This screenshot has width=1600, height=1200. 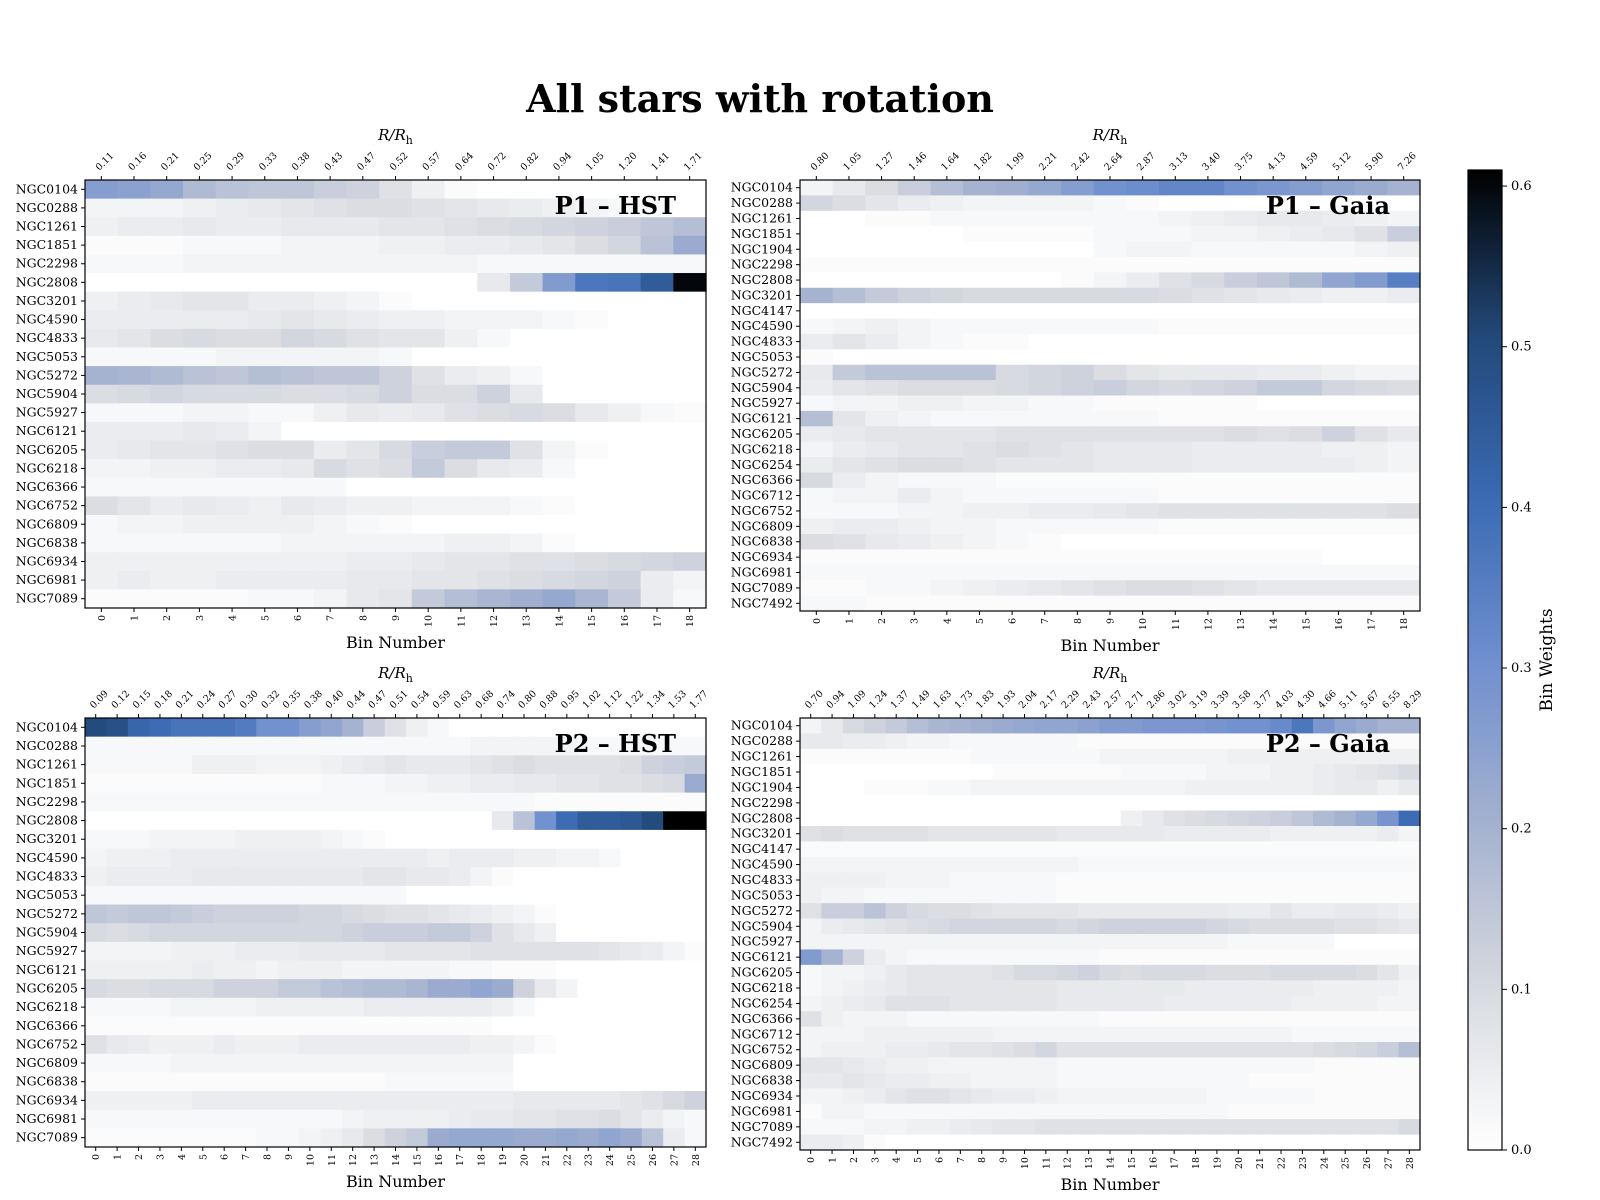 What do you see at coordinates (915, 621) in the screenshot?
I see `x-tick-label: 3` at bounding box center [915, 621].